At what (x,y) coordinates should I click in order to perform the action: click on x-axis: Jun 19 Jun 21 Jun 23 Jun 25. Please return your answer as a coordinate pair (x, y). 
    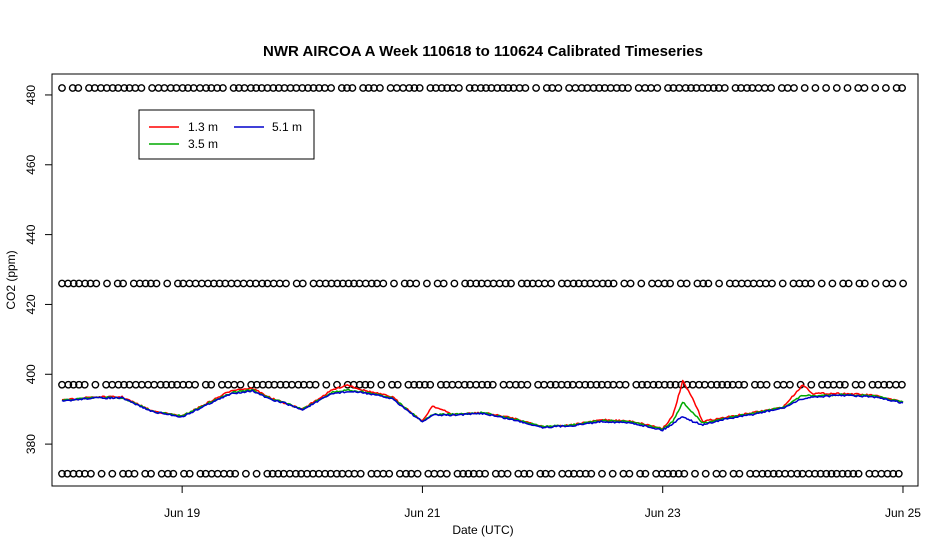
    Looking at the image, I should click on (542, 503).